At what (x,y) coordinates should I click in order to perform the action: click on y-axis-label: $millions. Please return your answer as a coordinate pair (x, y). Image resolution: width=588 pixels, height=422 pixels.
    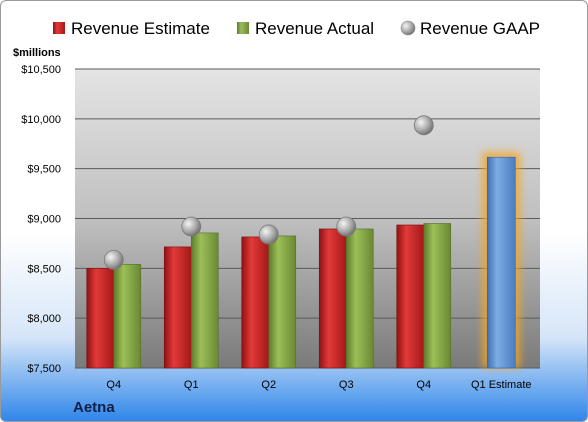
    Looking at the image, I should click on (37, 53).